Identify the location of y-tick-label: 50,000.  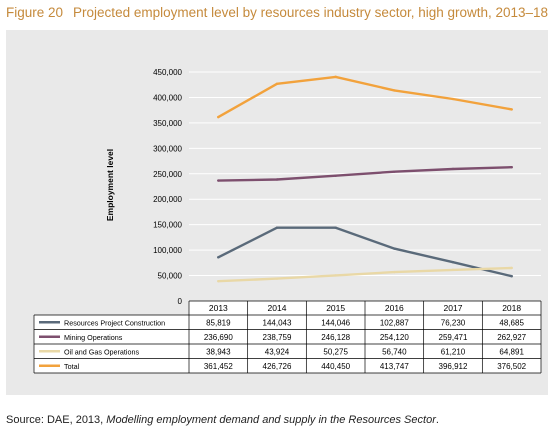
(170, 276).